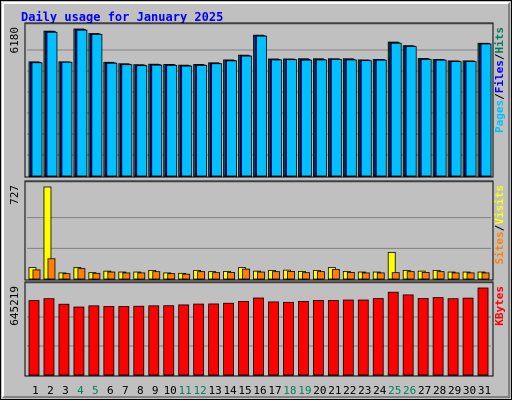 This screenshot has width=512, height=401. I want to click on panel-legend: Pages/Files/Hits, so click(499, 80).